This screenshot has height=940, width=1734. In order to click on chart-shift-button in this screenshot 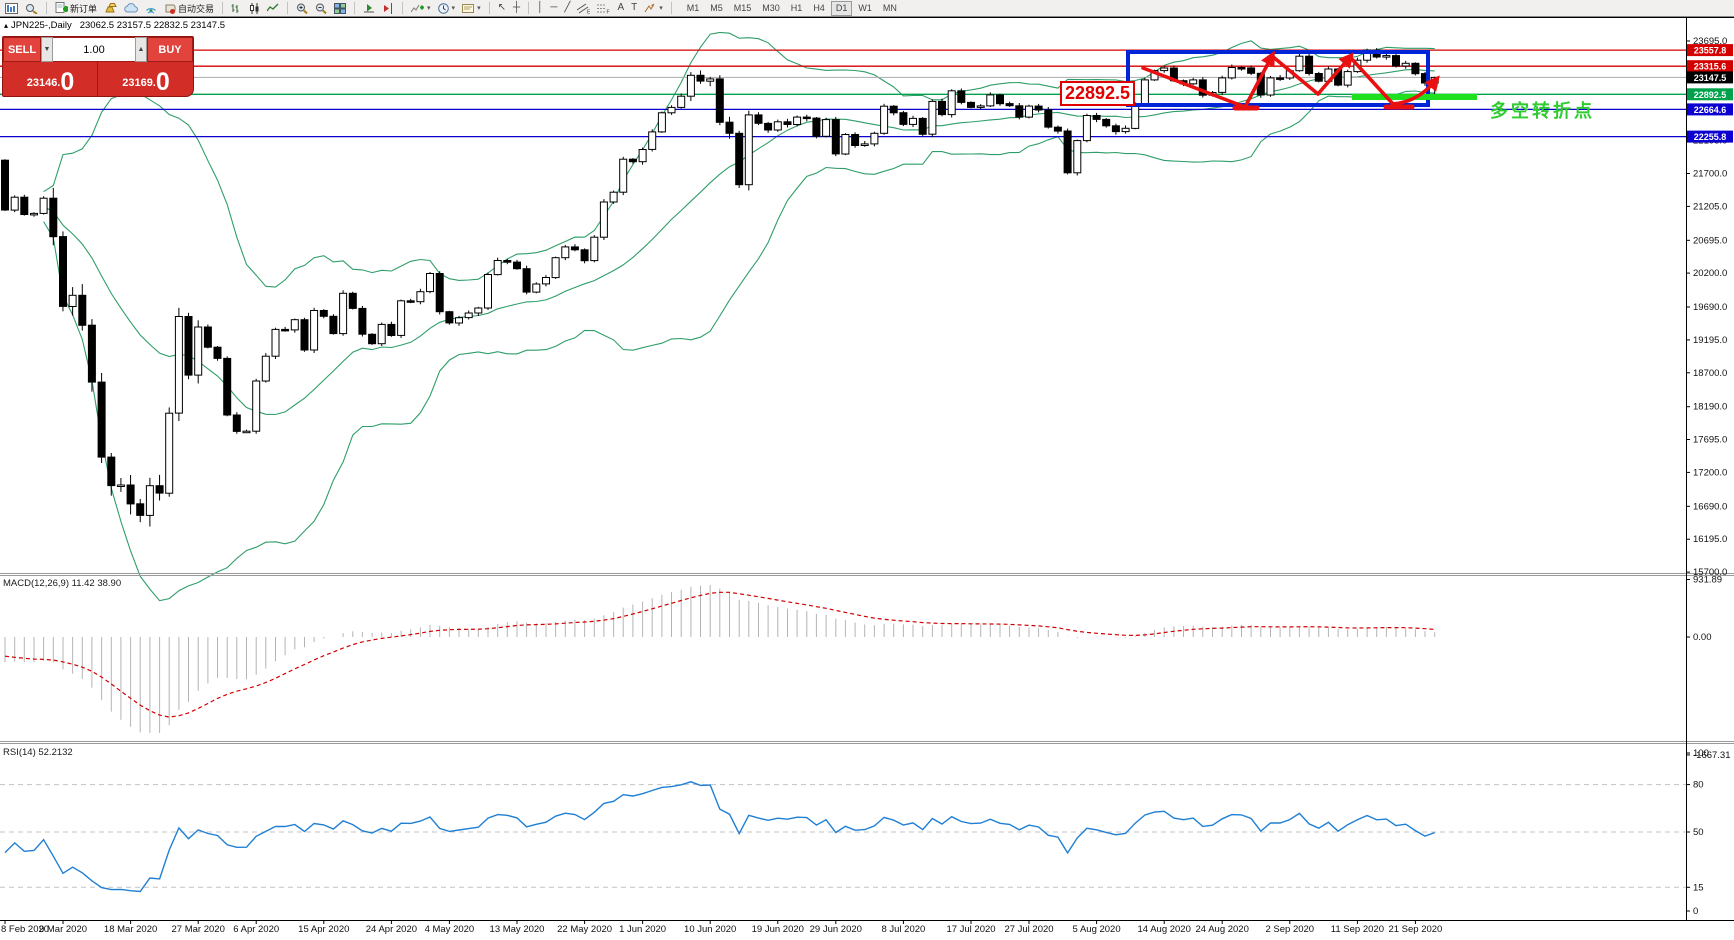, I will do `click(388, 8)`.